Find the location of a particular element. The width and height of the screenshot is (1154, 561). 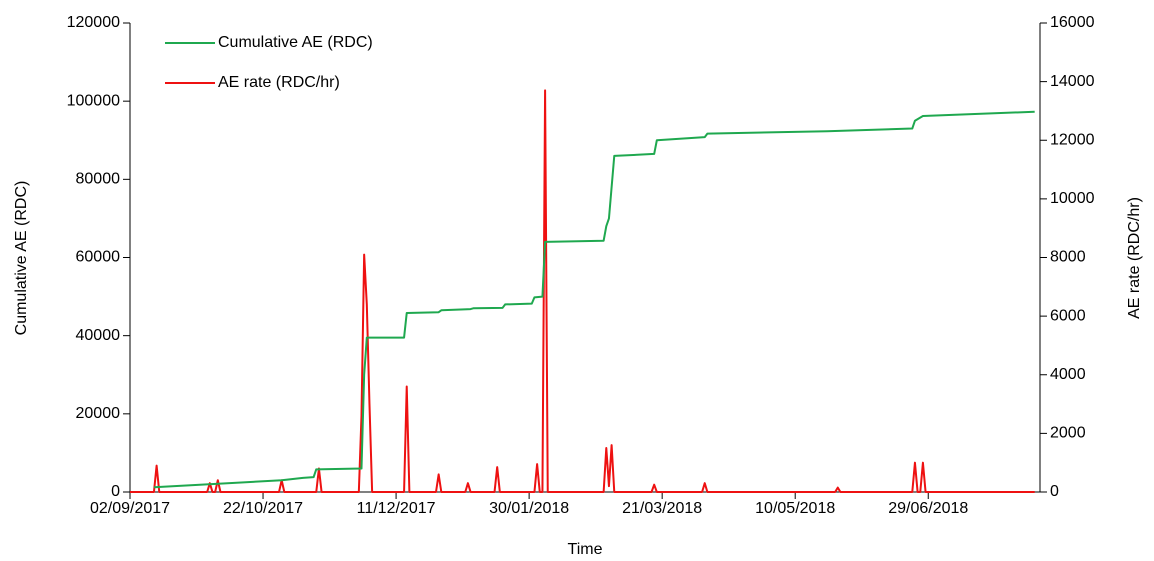

y2-tick-label: 10000 is located at coordinates (1072, 198).